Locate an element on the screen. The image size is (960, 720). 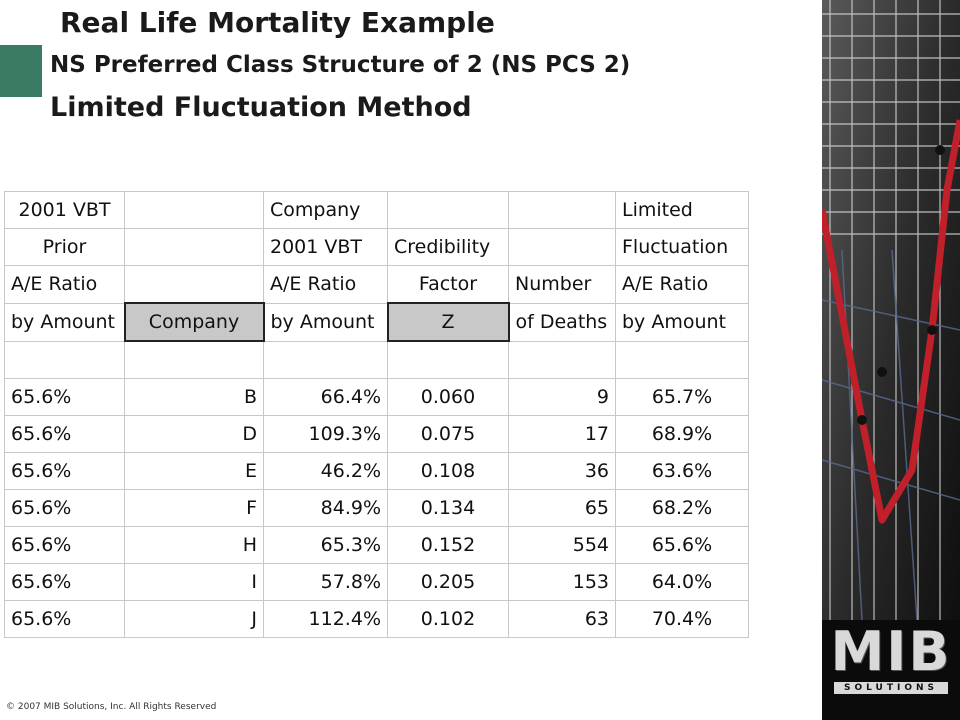
table-row: 65.6% I 57.8% 0.205 153 64.0% is located at coordinates (376, 582).